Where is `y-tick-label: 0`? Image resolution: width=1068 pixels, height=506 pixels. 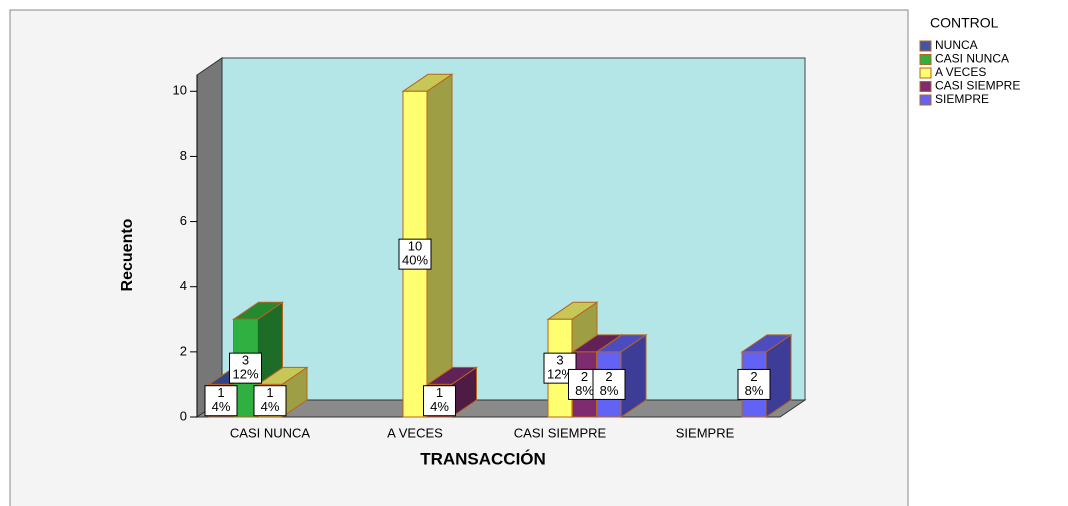
y-tick-label: 0 is located at coordinates (183, 415).